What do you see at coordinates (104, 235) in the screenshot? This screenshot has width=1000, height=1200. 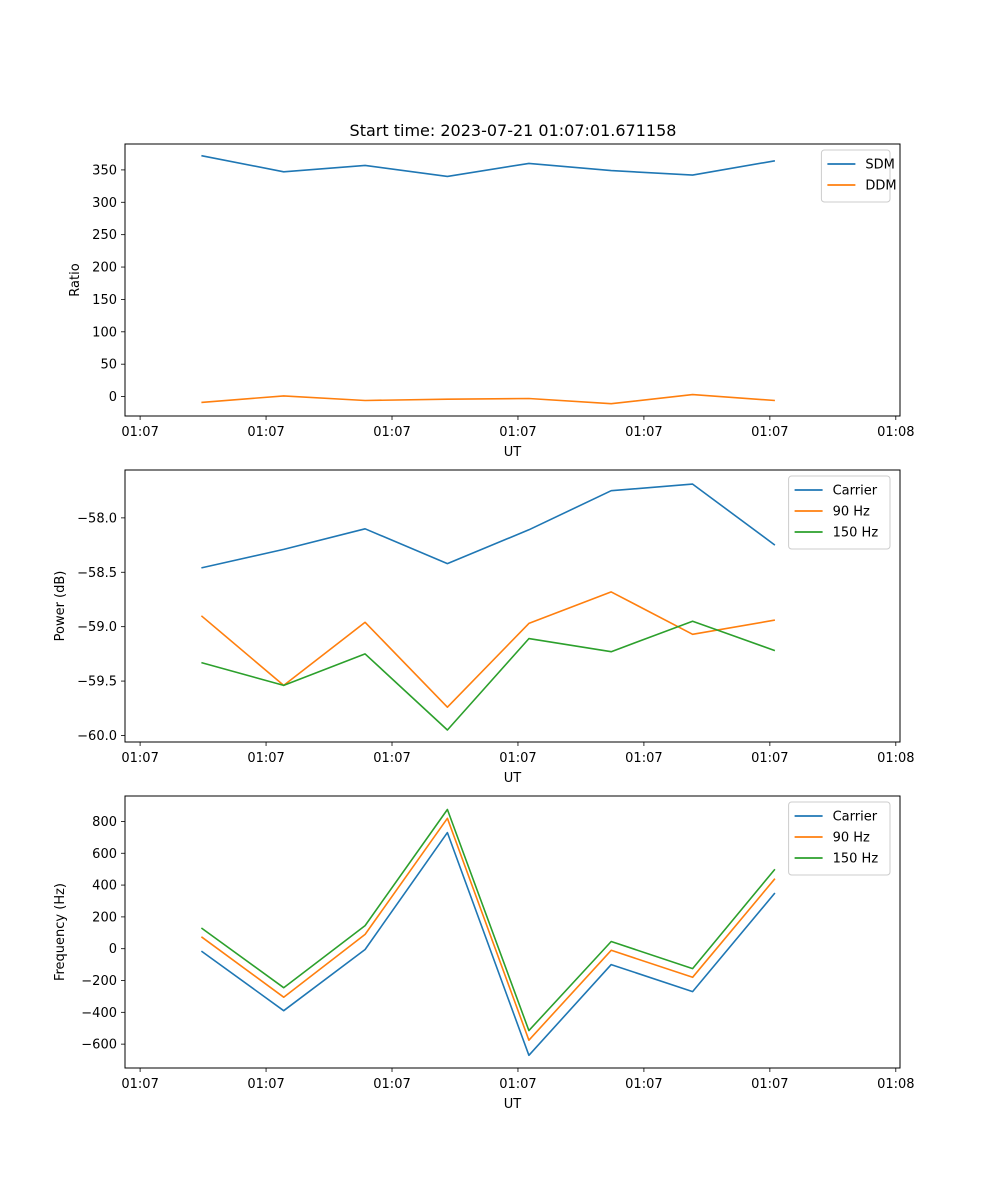 I see `y-tick-label: 250` at bounding box center [104, 235].